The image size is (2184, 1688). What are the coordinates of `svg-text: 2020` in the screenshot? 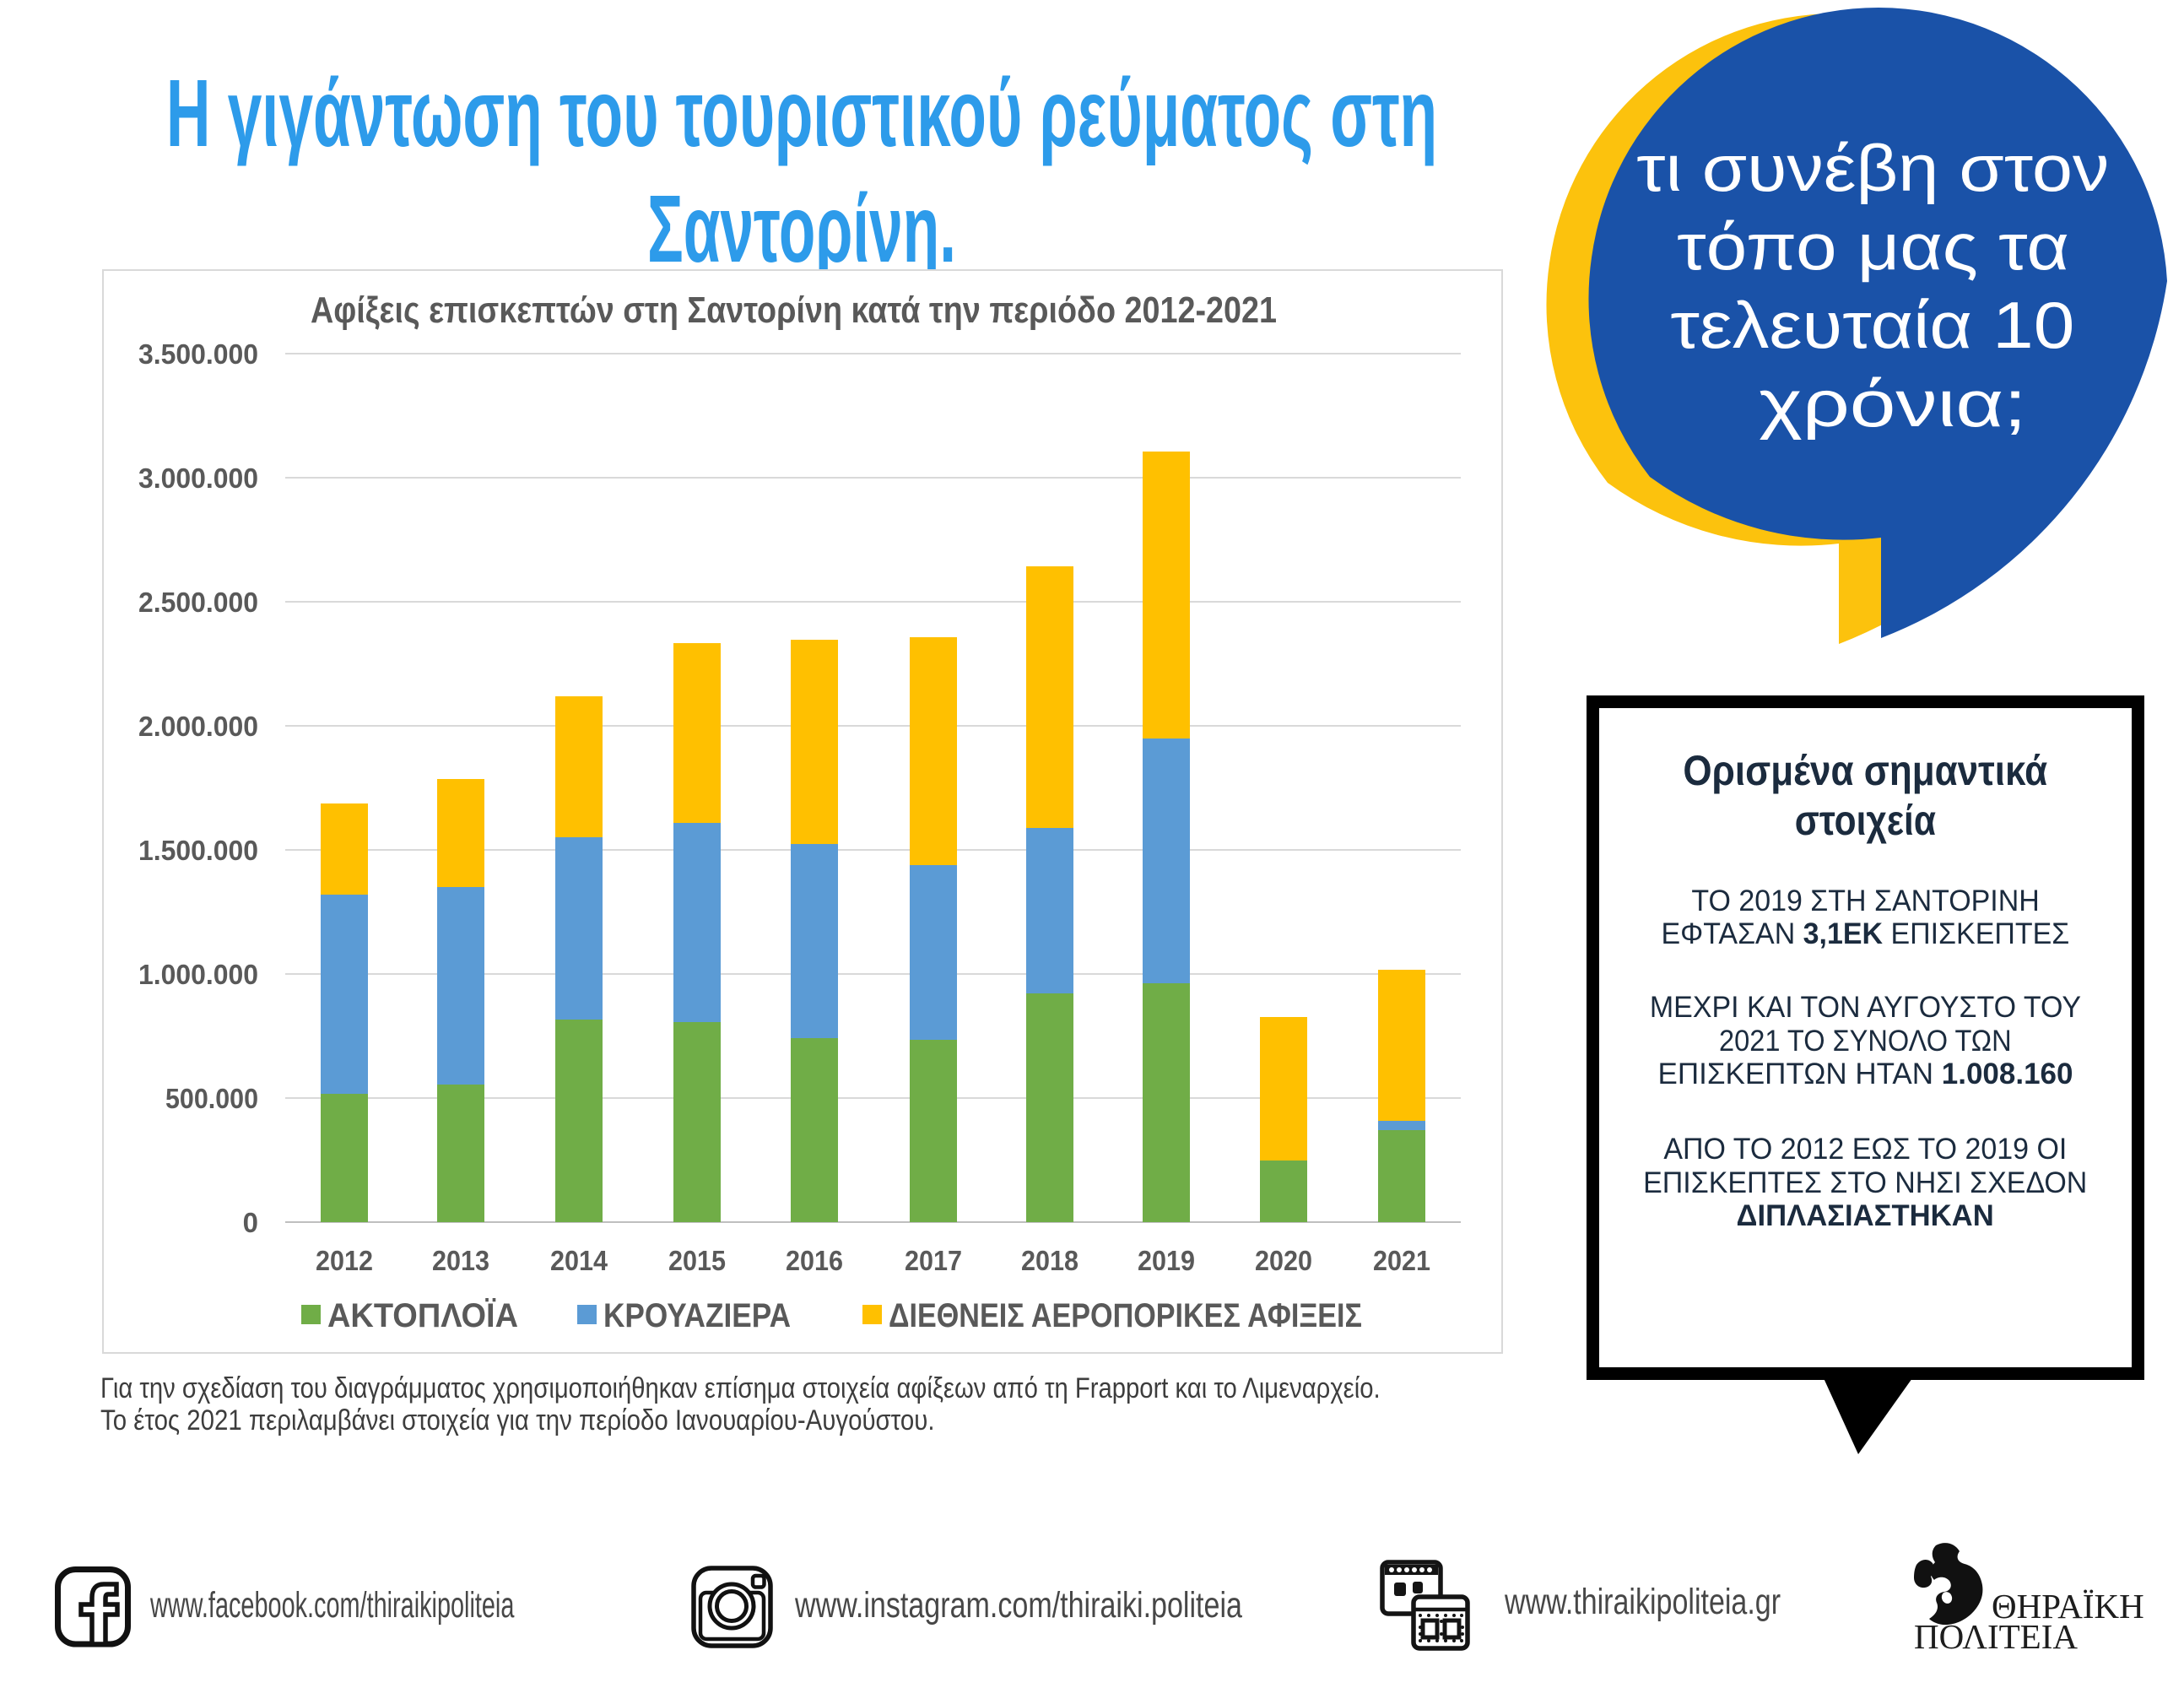 It's located at (1283, 1260).